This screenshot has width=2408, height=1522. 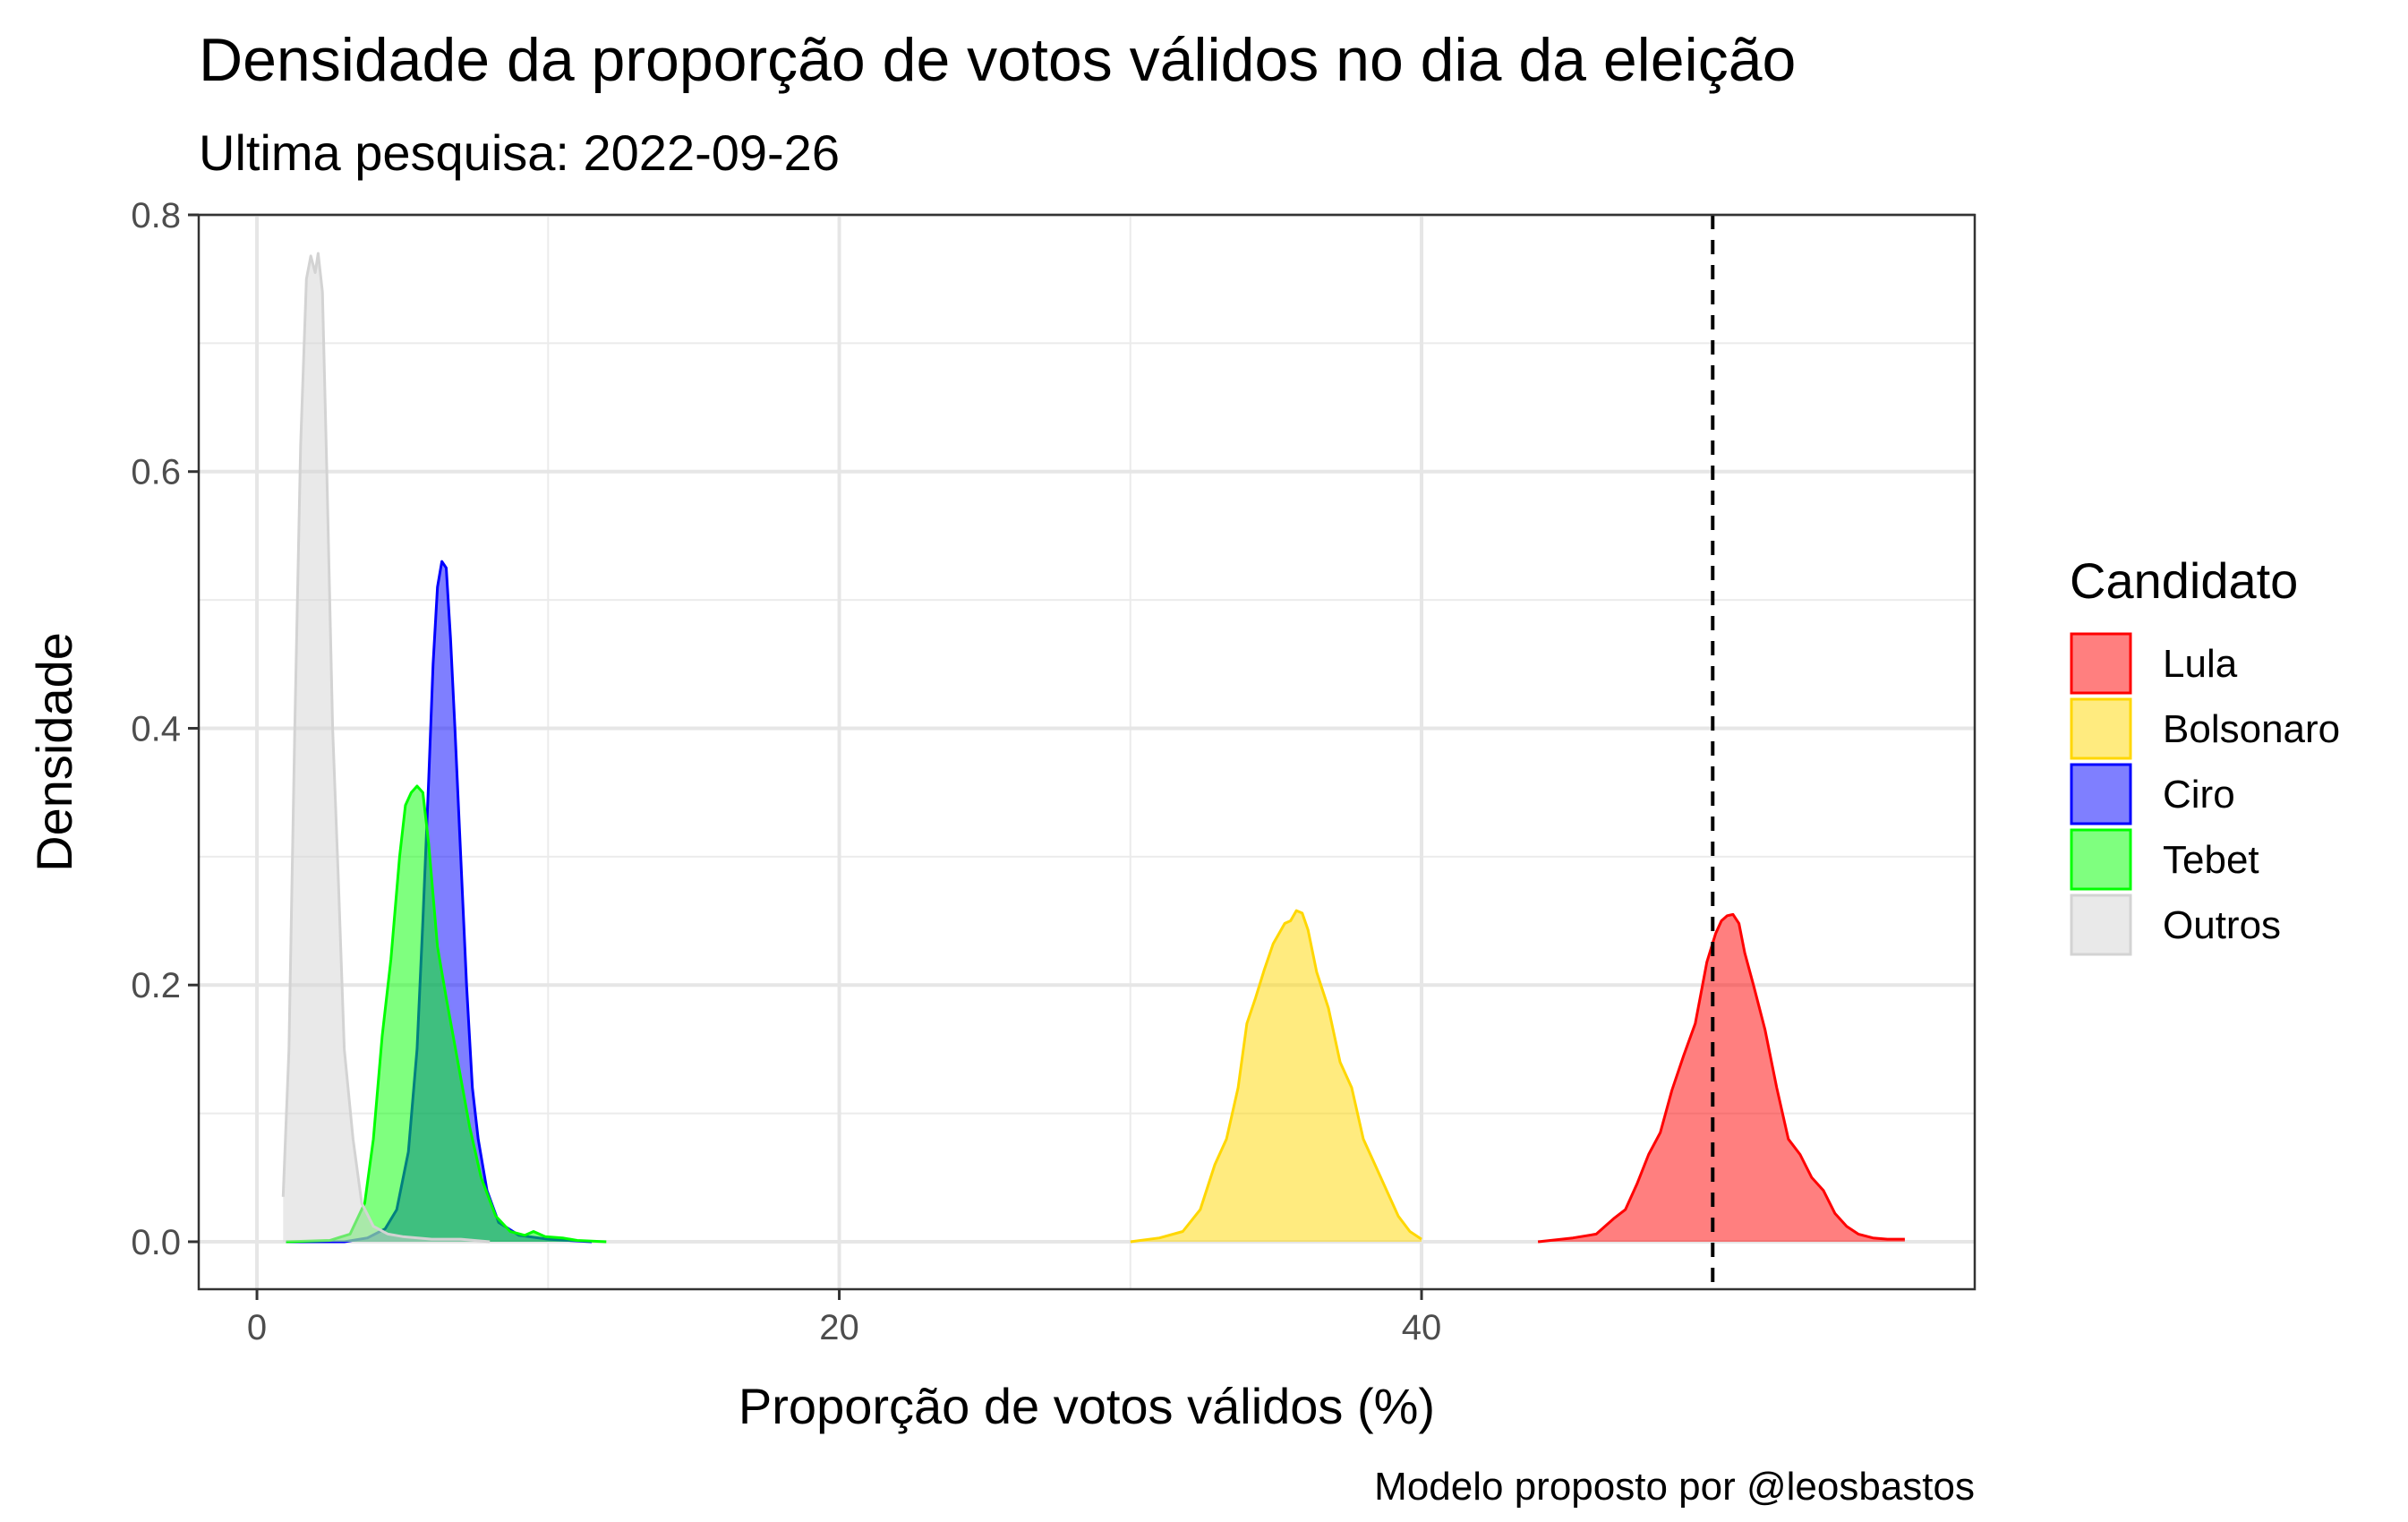 What do you see at coordinates (54, 752) in the screenshot?
I see `y-axis-title: Densidade` at bounding box center [54, 752].